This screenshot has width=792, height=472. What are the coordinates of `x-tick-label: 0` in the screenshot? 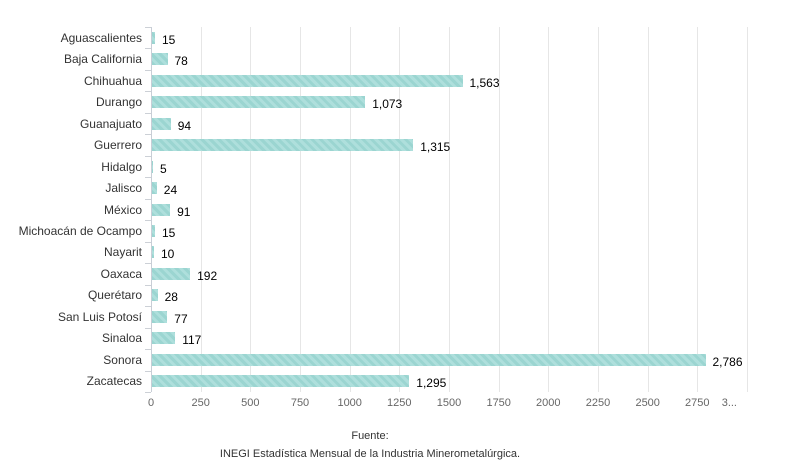 It's located at (151, 403).